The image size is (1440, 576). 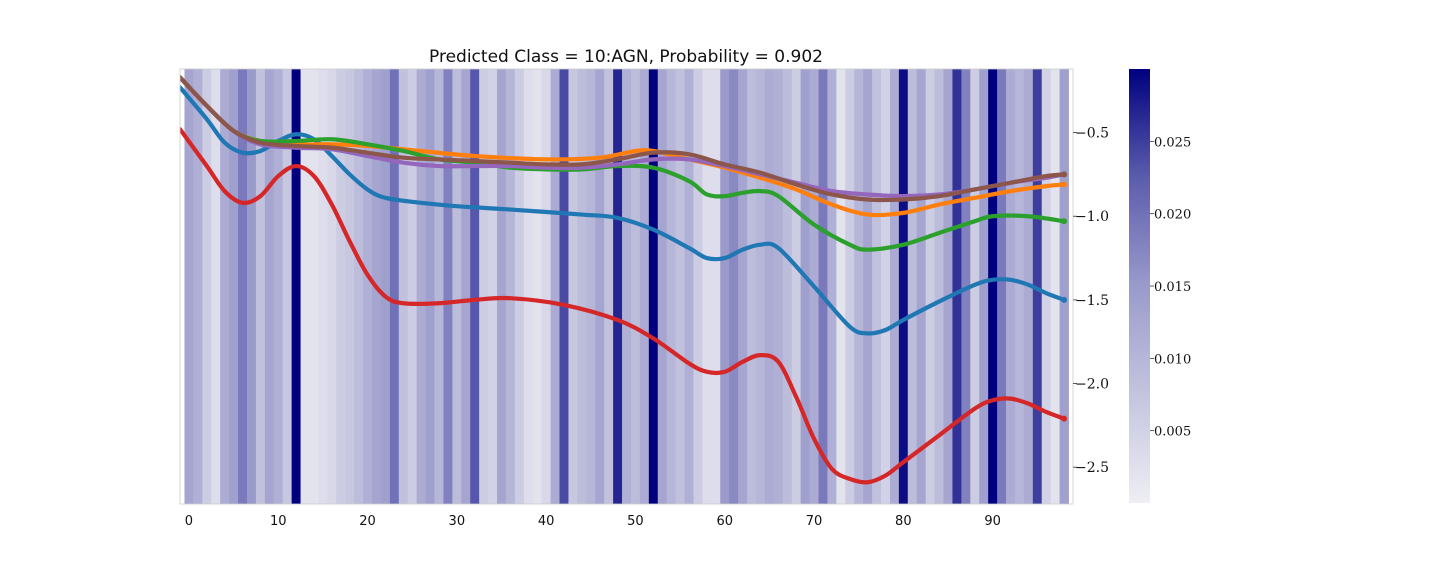 I want to click on colorbar-ticks: 0.005 0.010 0.015 0.020 0.025, so click(x=1170, y=287).